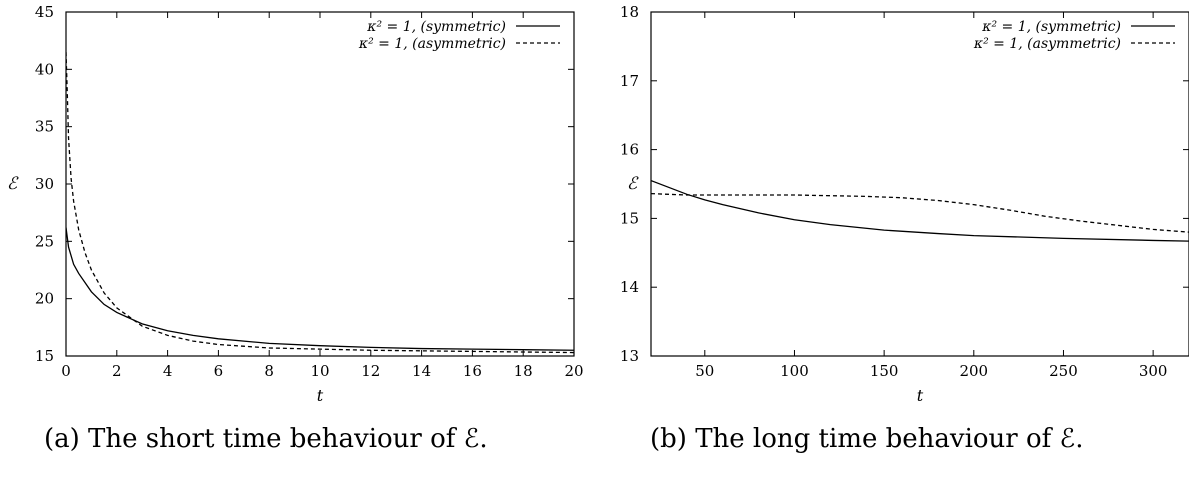 The width and height of the screenshot is (1189, 480). I want to click on series-line-dashed, so click(920, 212).